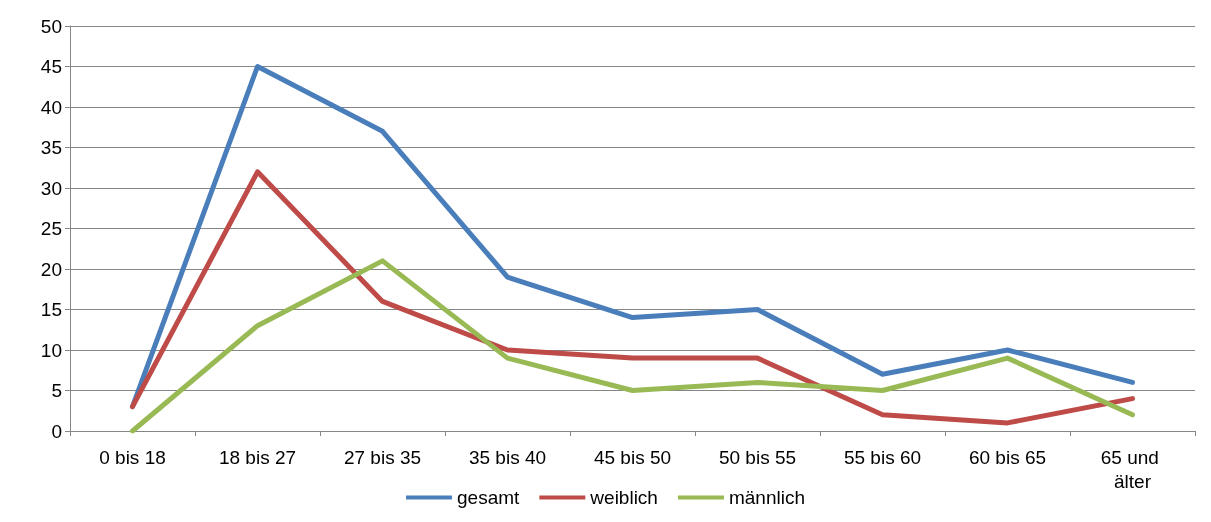 The width and height of the screenshot is (1211, 522). What do you see at coordinates (132, 457) in the screenshot?
I see `x-tick-label: 0 bis 18` at bounding box center [132, 457].